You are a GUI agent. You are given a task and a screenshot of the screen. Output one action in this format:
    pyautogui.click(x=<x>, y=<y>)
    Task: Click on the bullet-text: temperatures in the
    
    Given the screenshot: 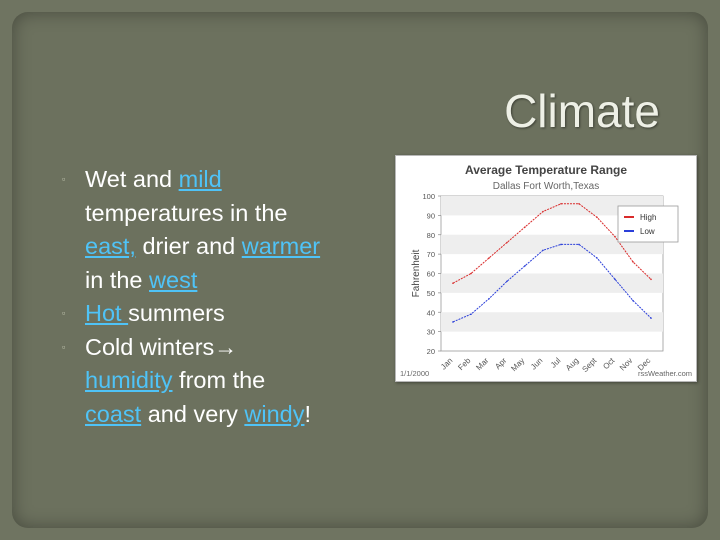 What is the action you would take?
    pyautogui.click(x=186, y=212)
    